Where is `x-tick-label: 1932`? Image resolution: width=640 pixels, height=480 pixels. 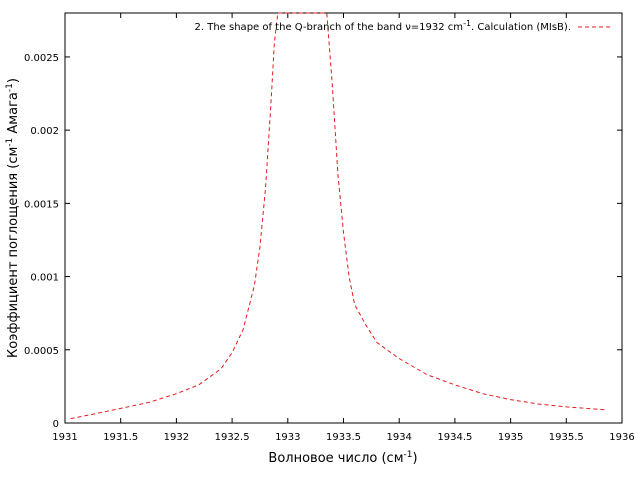
x-tick-label: 1932 is located at coordinates (176, 437).